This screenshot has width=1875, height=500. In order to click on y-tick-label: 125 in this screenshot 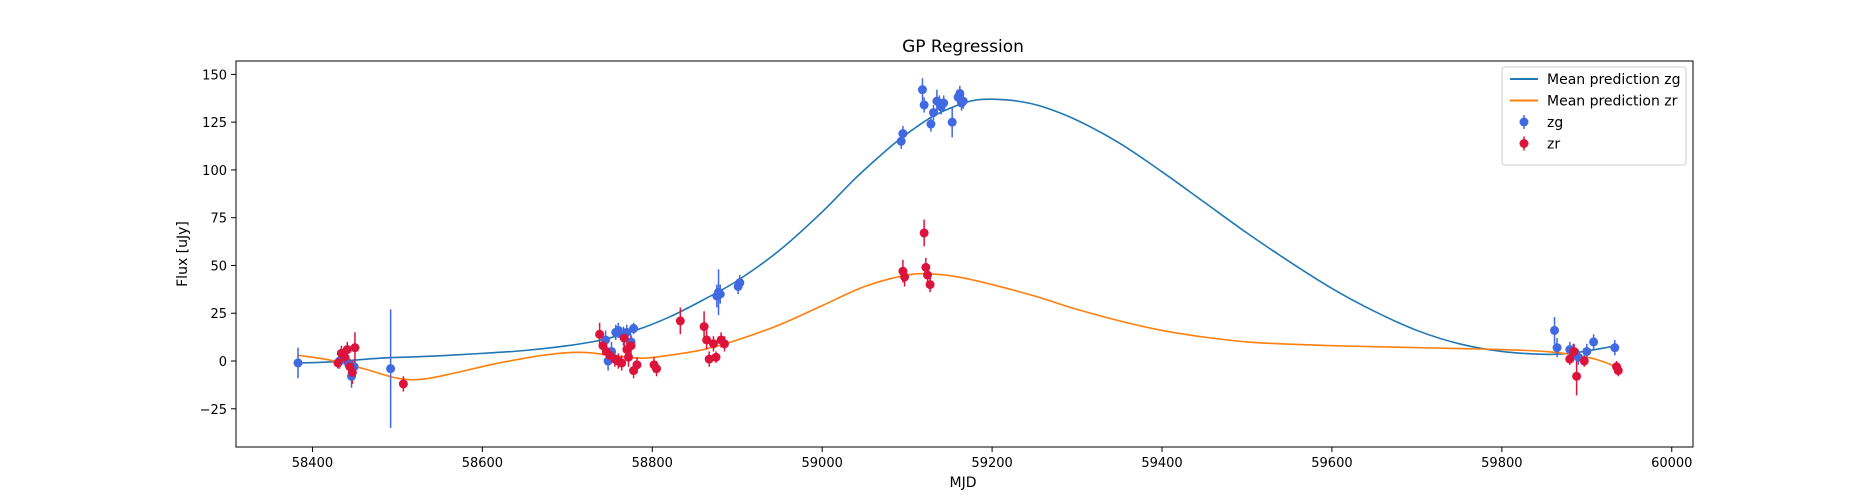, I will do `click(214, 123)`.